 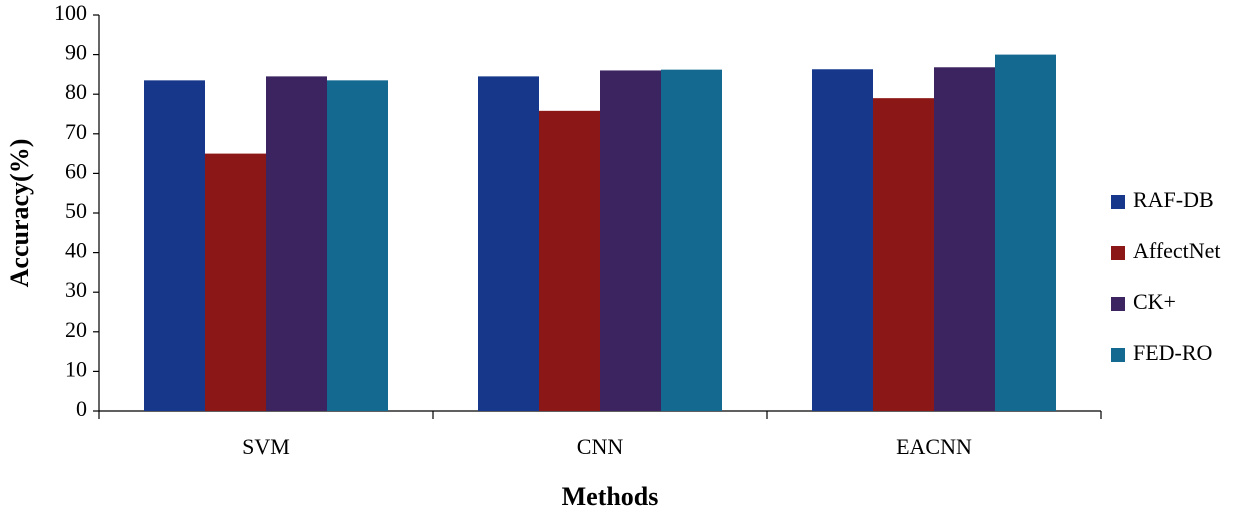 I want to click on legend-label: RAF-DB, so click(x=1173, y=199).